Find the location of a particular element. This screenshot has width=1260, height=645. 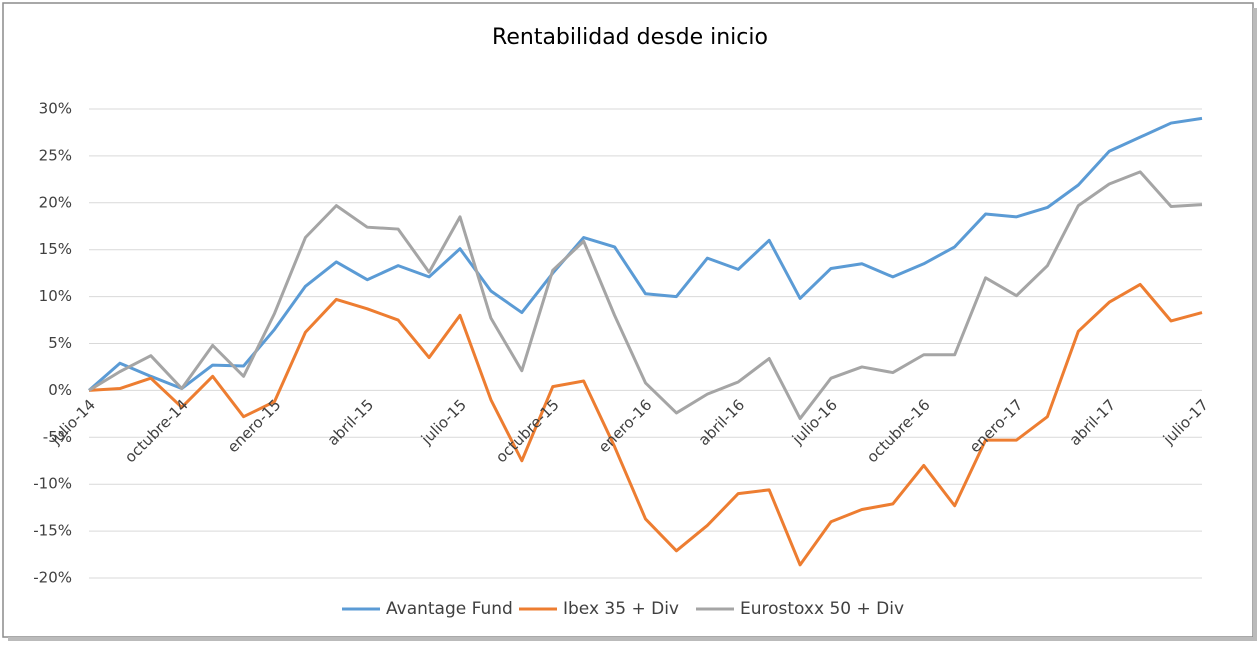

y-tick-label: -20% is located at coordinates (52, 578).